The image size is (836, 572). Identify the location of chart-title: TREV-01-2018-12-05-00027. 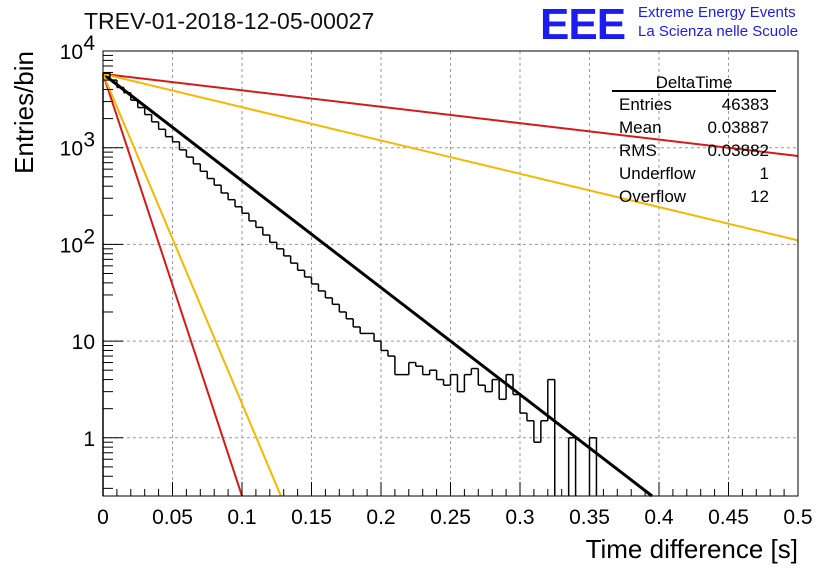
(229, 21).